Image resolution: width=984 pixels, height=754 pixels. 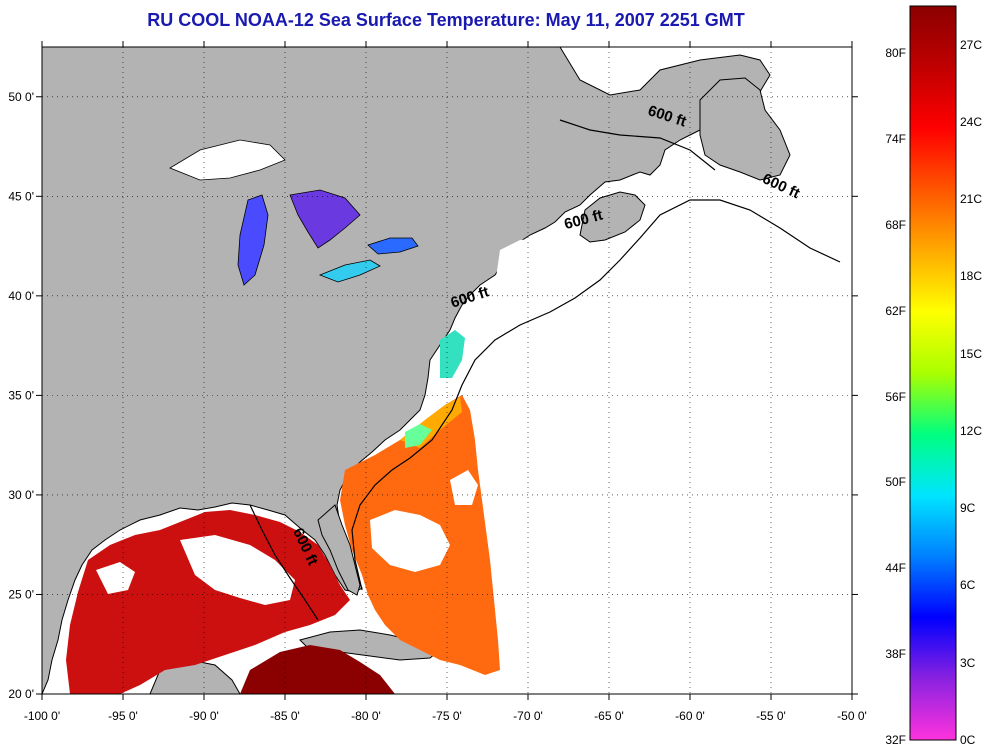 I want to click on land-nova-scotia, so click(x=612, y=217).